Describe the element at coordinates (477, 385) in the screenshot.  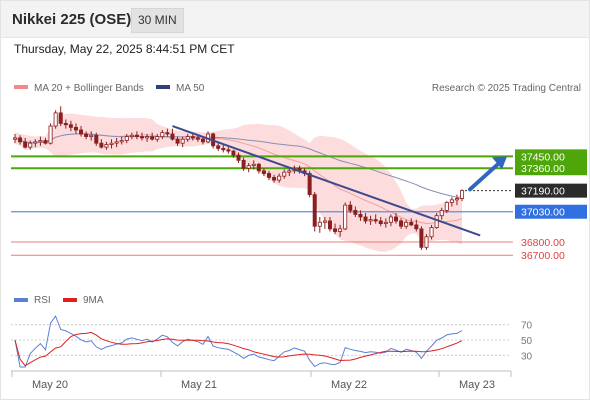
I see `x-axis-label: May 23` at that location.